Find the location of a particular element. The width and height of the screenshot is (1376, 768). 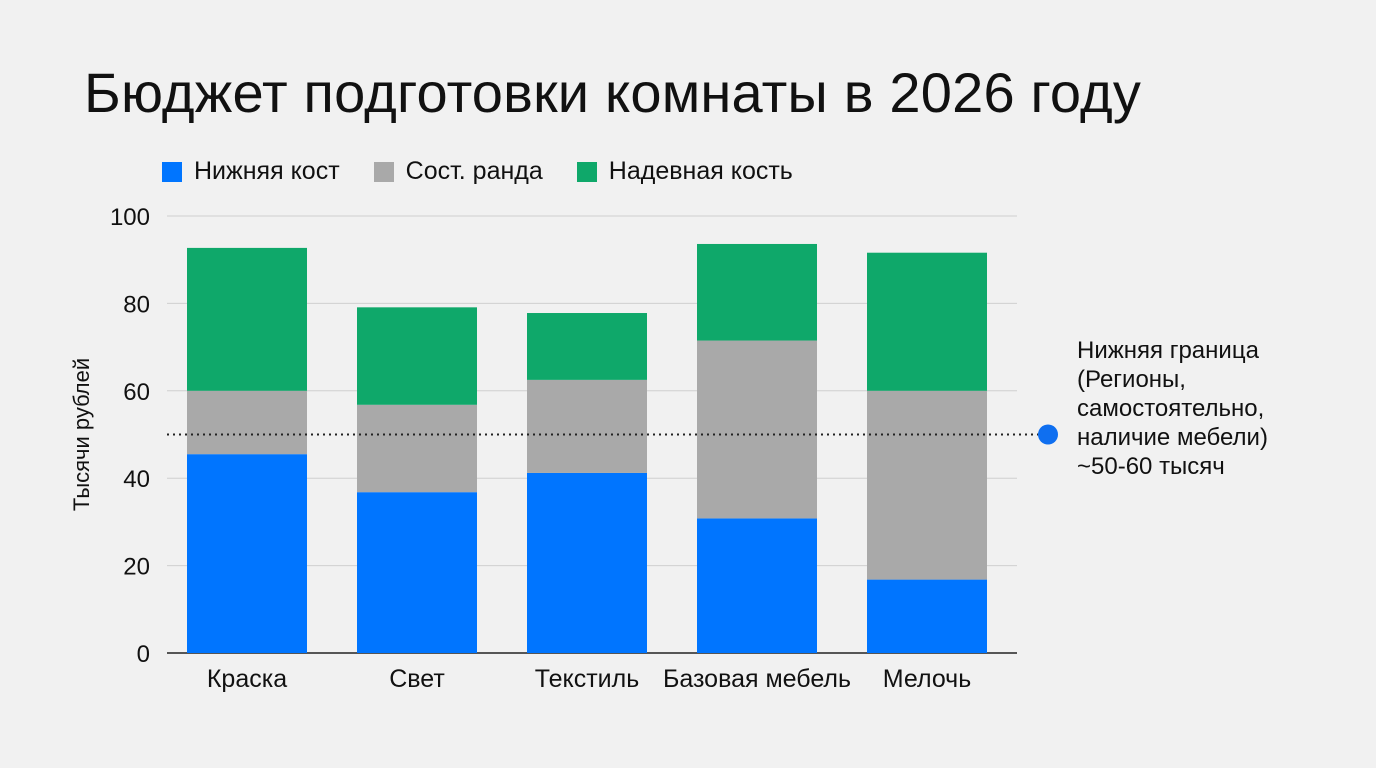

legend-swatch-lower-cost is located at coordinates (172, 171).